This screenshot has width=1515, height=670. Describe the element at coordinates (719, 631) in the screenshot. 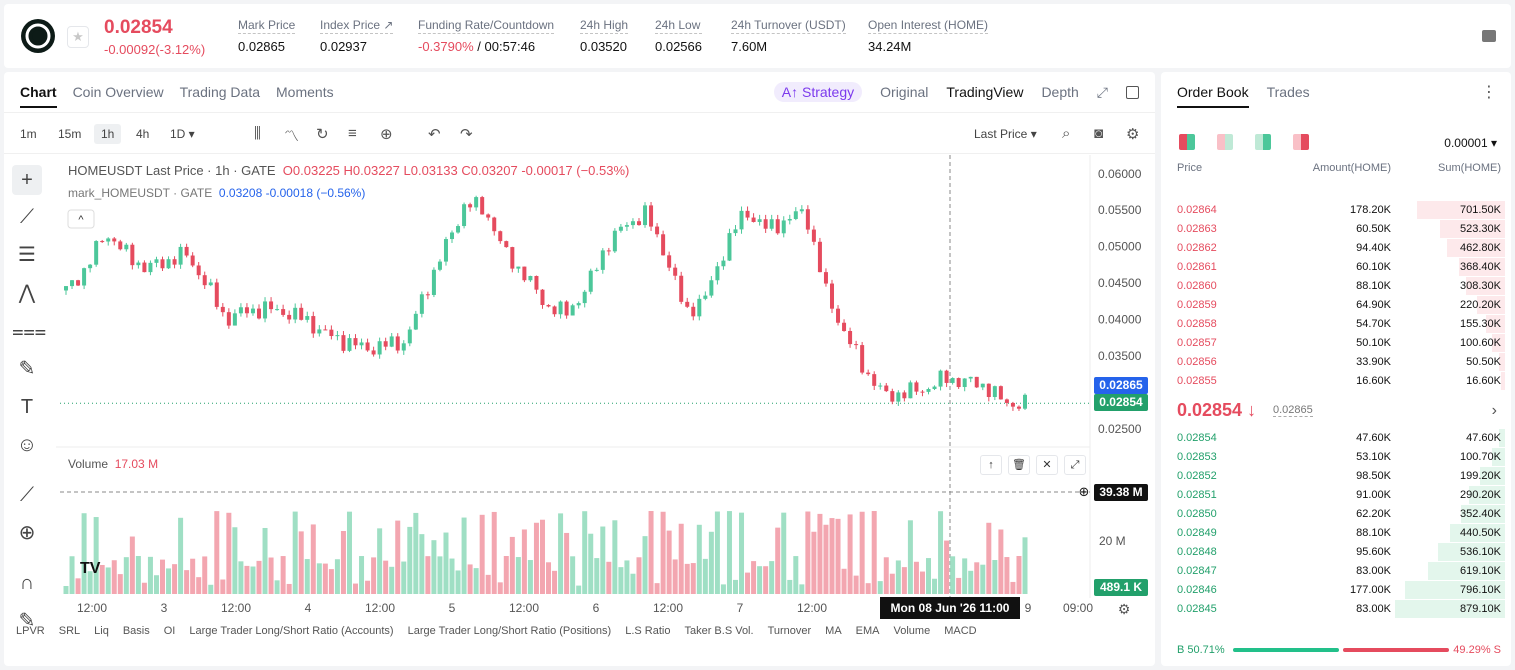

I see `indicator-8: Taker B.S Vol.` at that location.